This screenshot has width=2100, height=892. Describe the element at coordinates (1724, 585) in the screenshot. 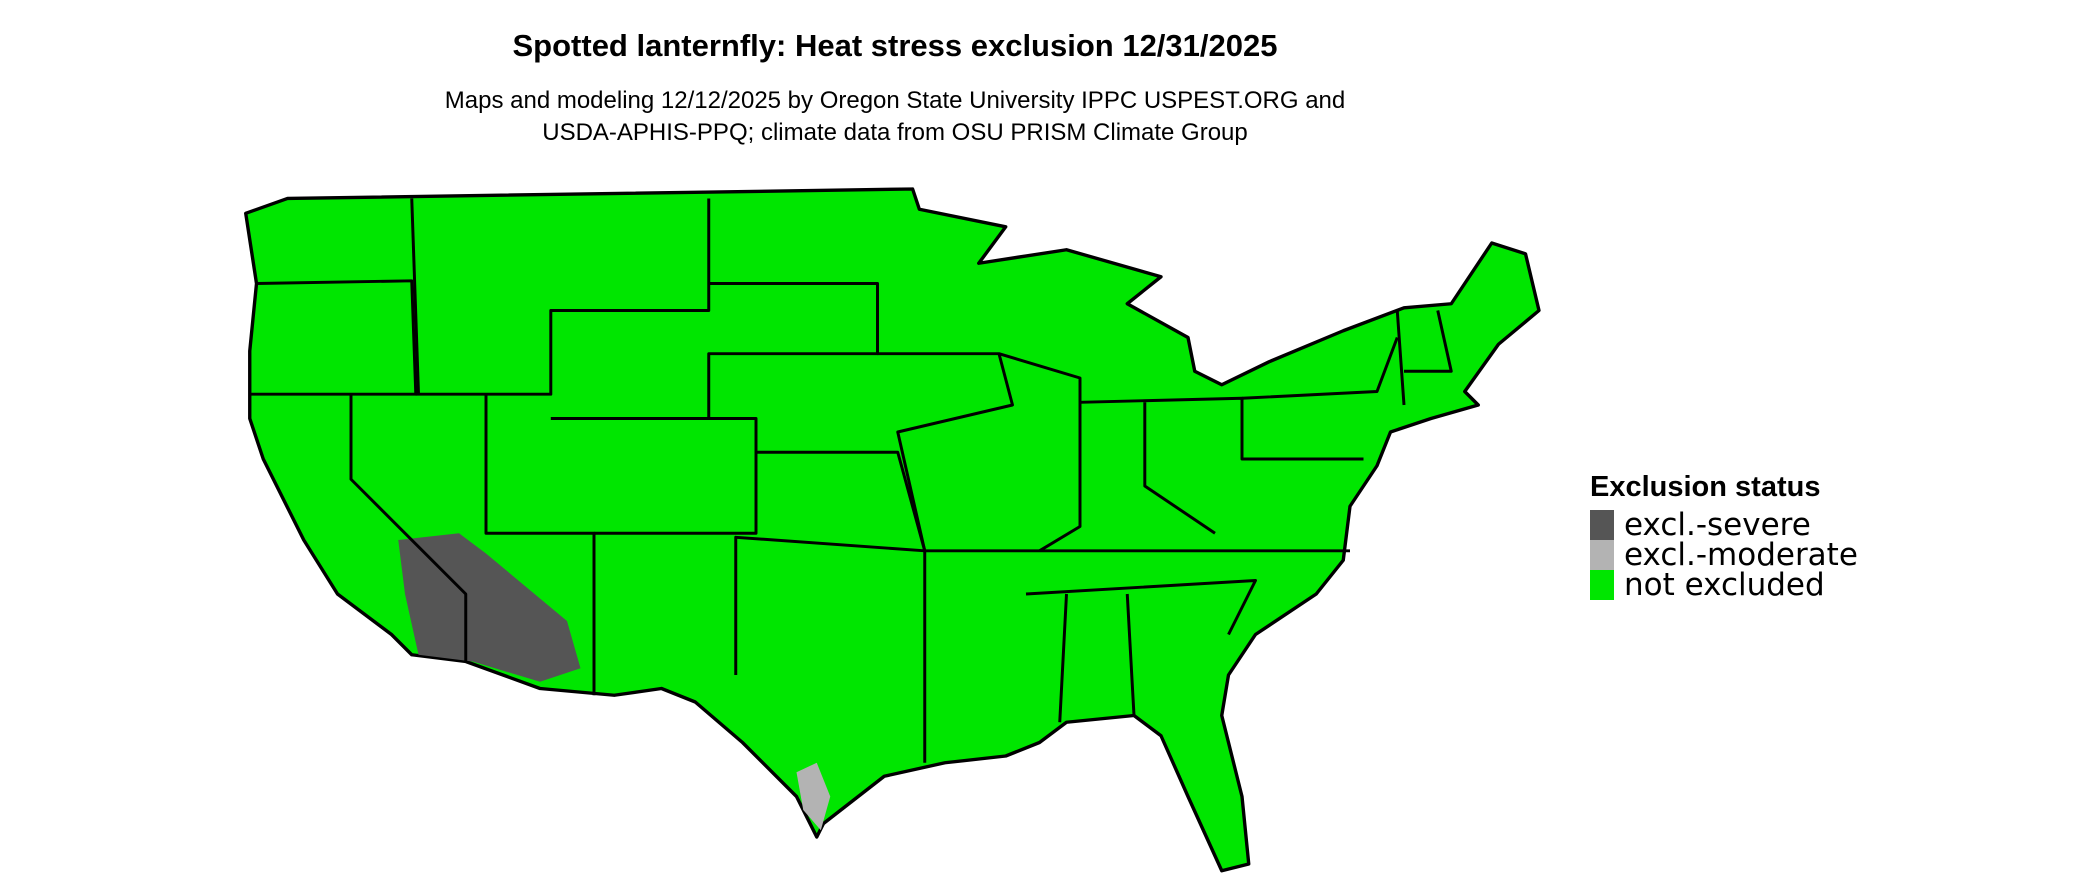

I see `legend-label: not excluded` at that location.